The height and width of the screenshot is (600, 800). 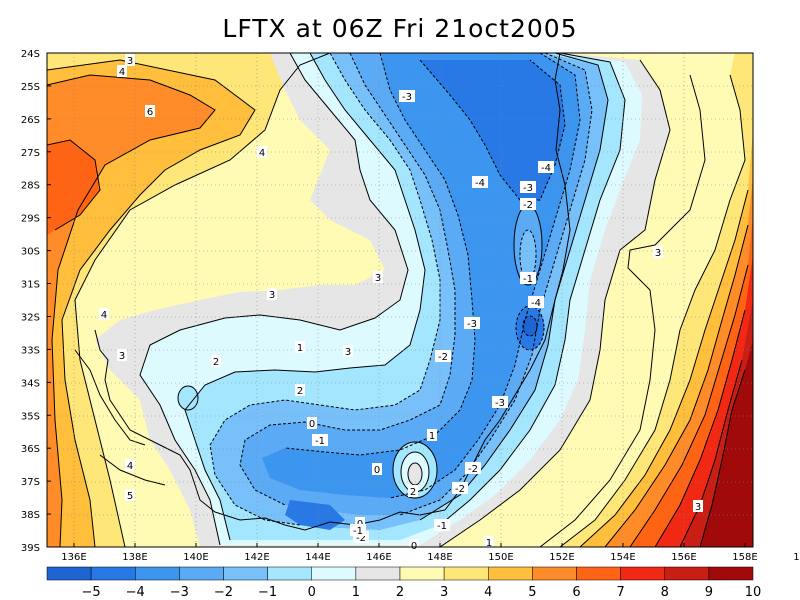 What do you see at coordinates (267, 592) in the screenshot?
I see `colorbar-label: −1` at bounding box center [267, 592].